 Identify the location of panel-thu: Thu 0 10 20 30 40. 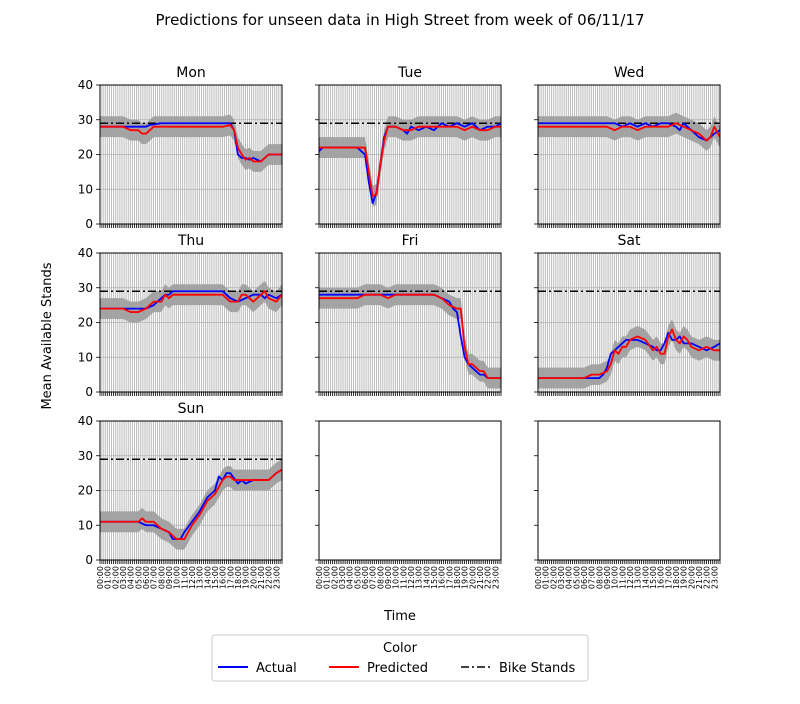
(180, 316).